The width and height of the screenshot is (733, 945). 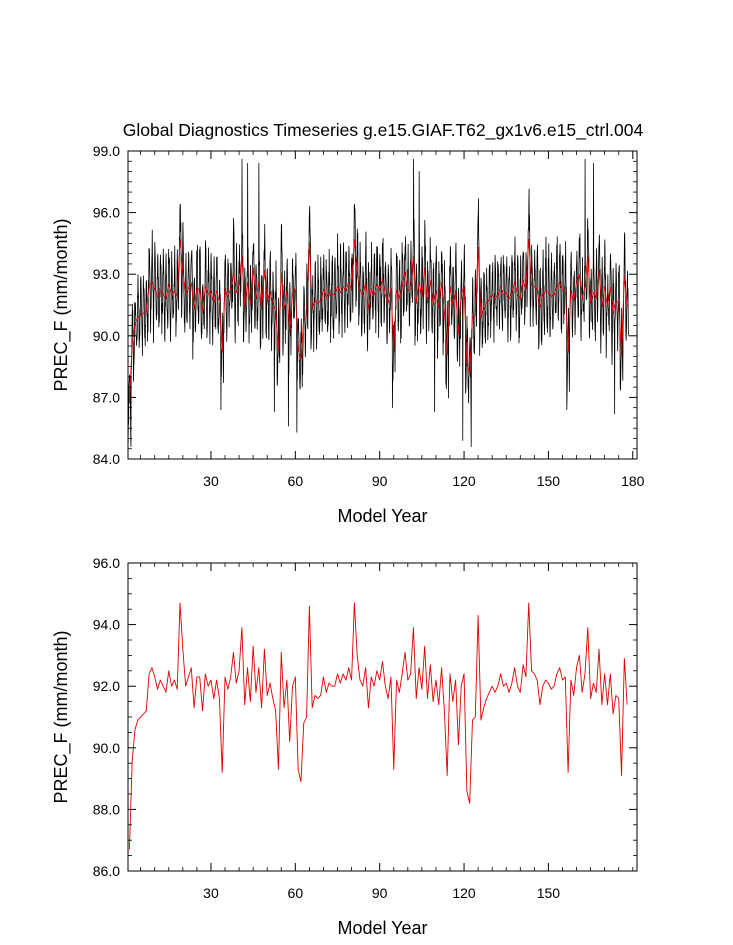 What do you see at coordinates (106, 809) in the screenshot?
I see `y-tick-label: 88.0` at bounding box center [106, 809].